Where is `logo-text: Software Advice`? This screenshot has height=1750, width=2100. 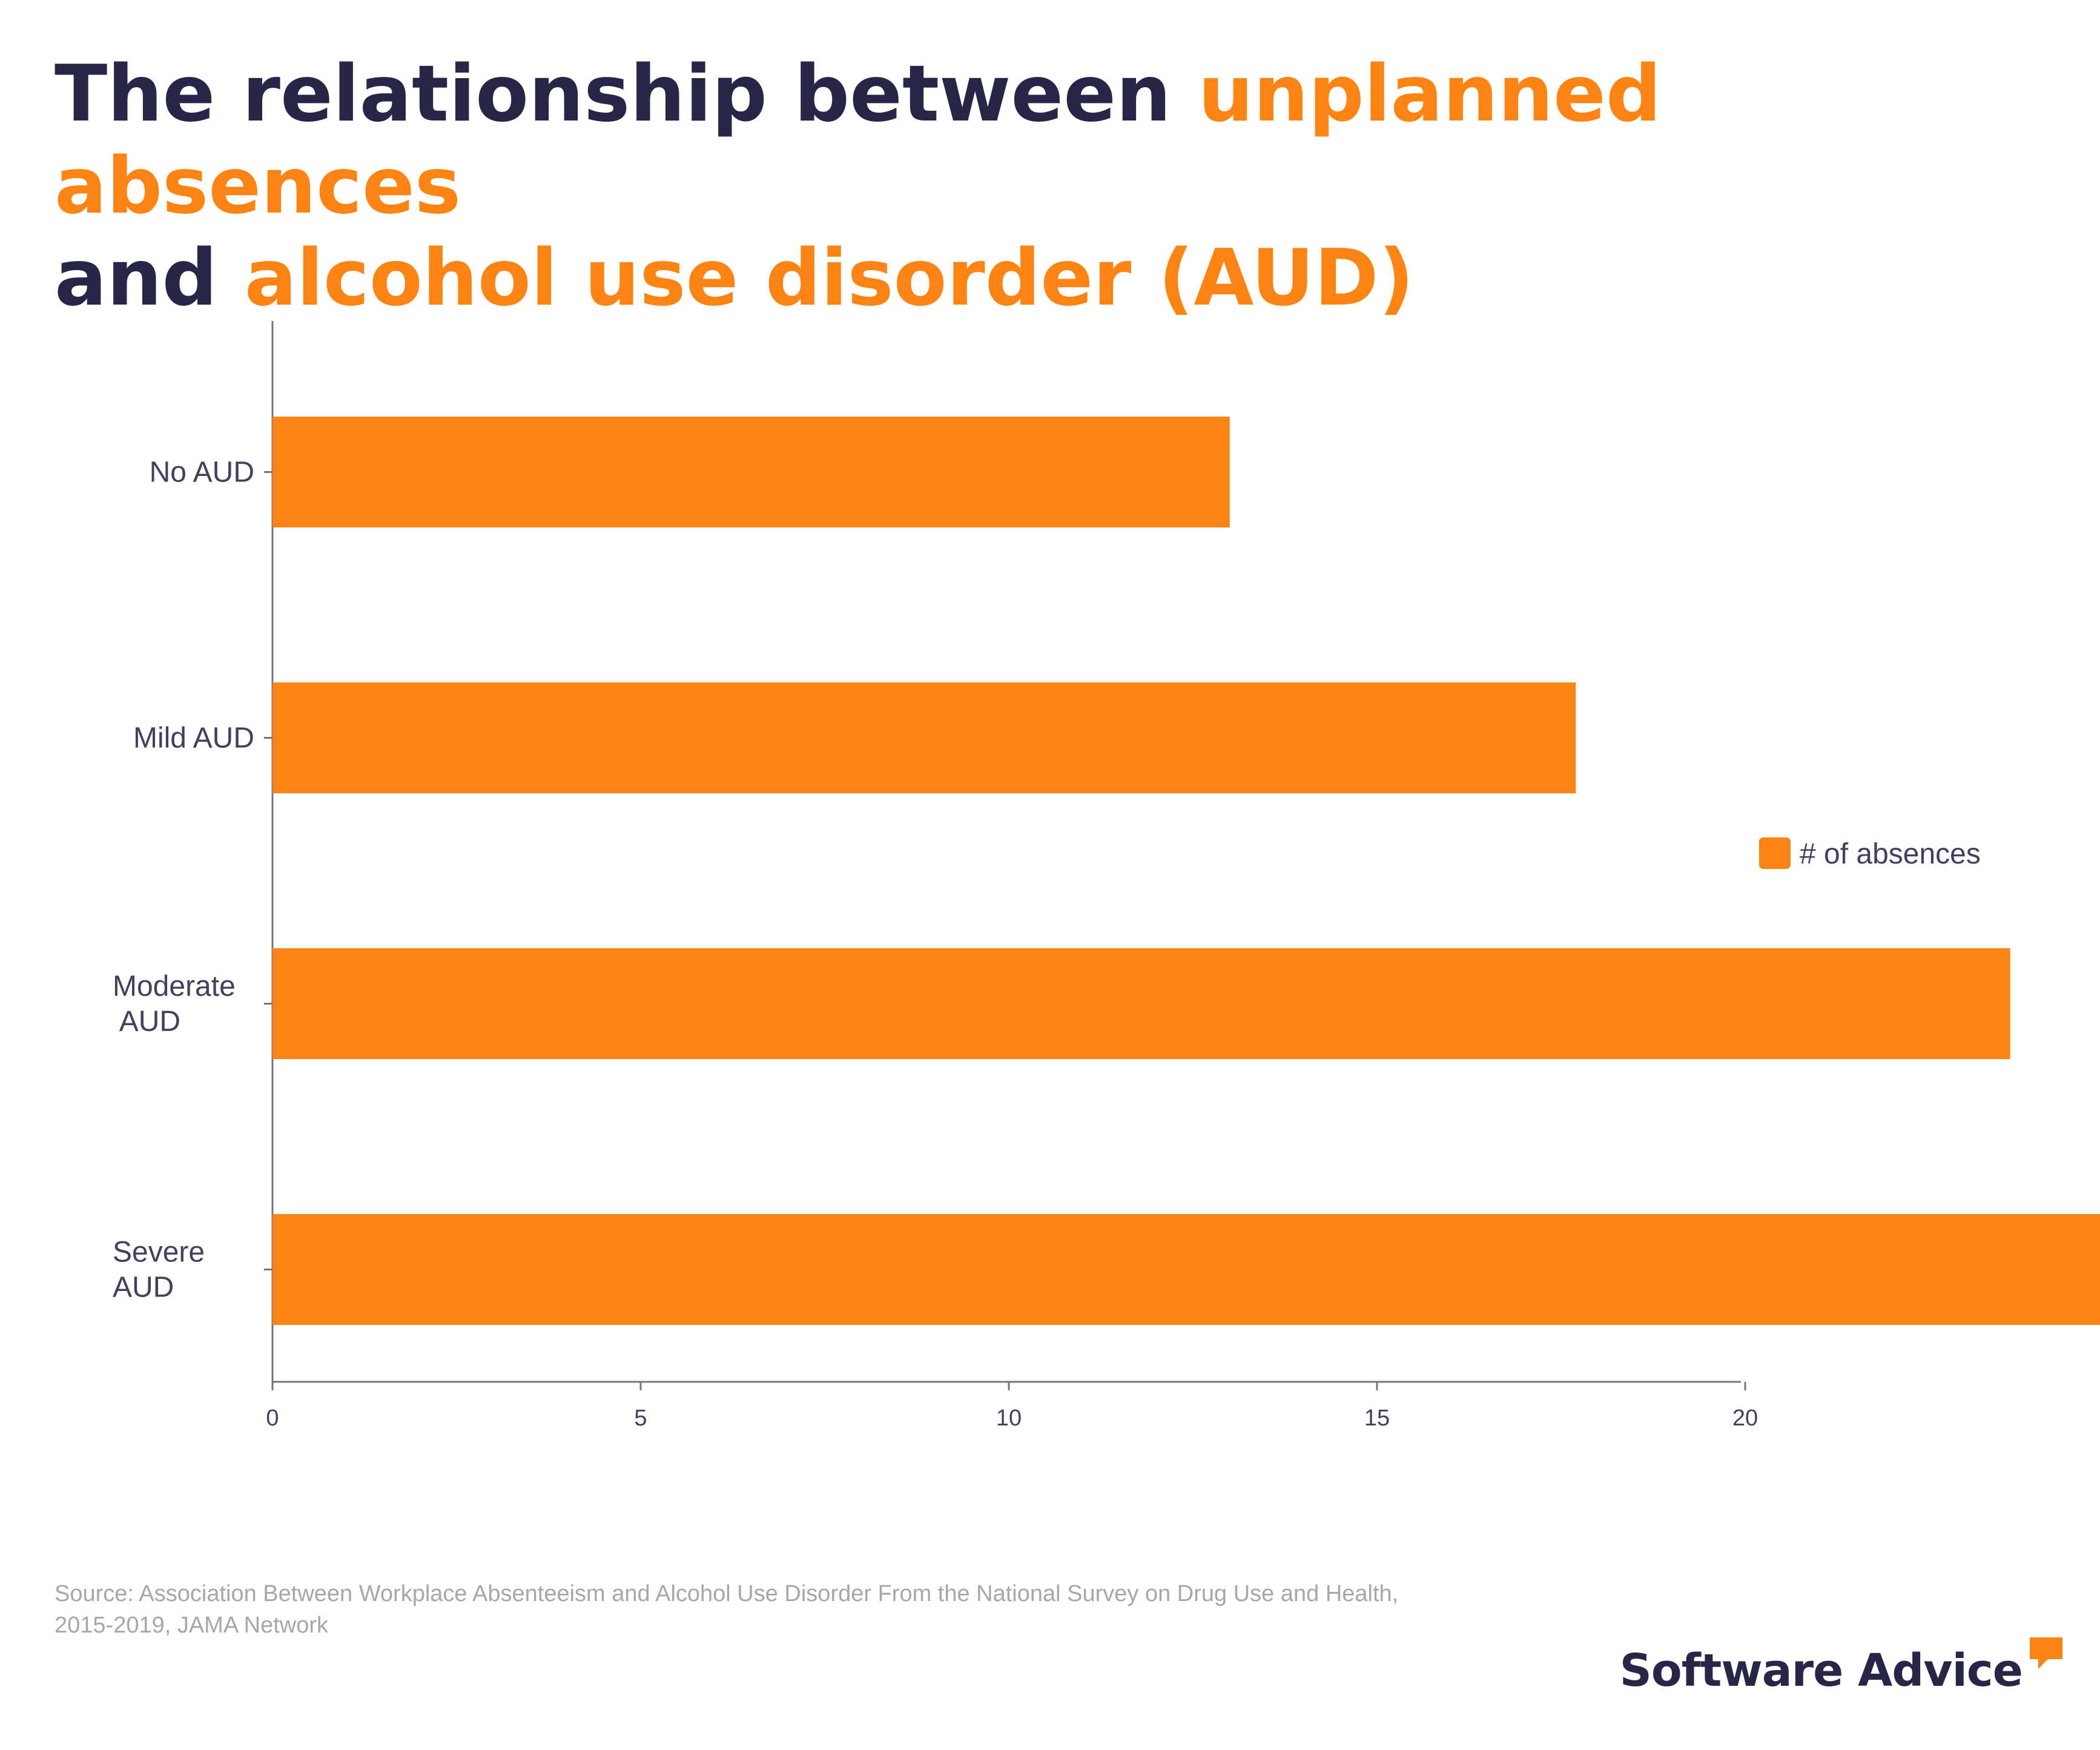 logo-text: Software Advice is located at coordinates (1821, 1671).